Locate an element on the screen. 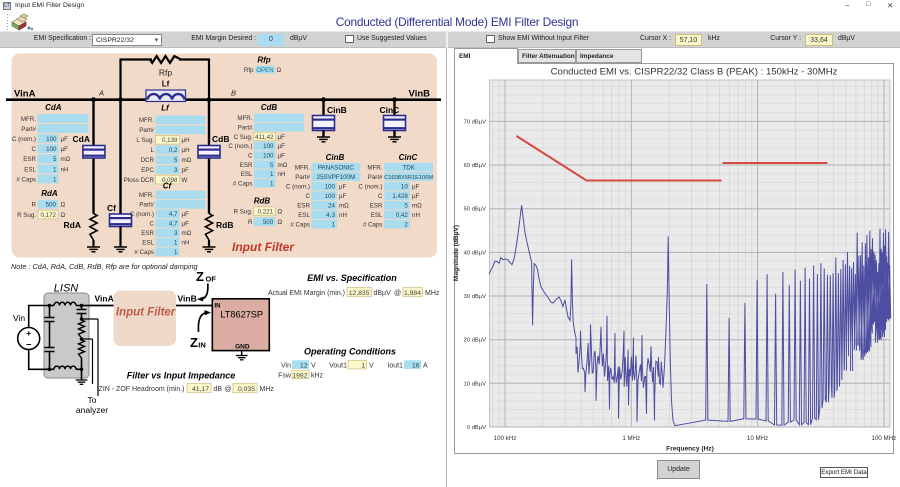 The height and width of the screenshot is (487, 900). svg-text: 12 is located at coordinates (304, 366).